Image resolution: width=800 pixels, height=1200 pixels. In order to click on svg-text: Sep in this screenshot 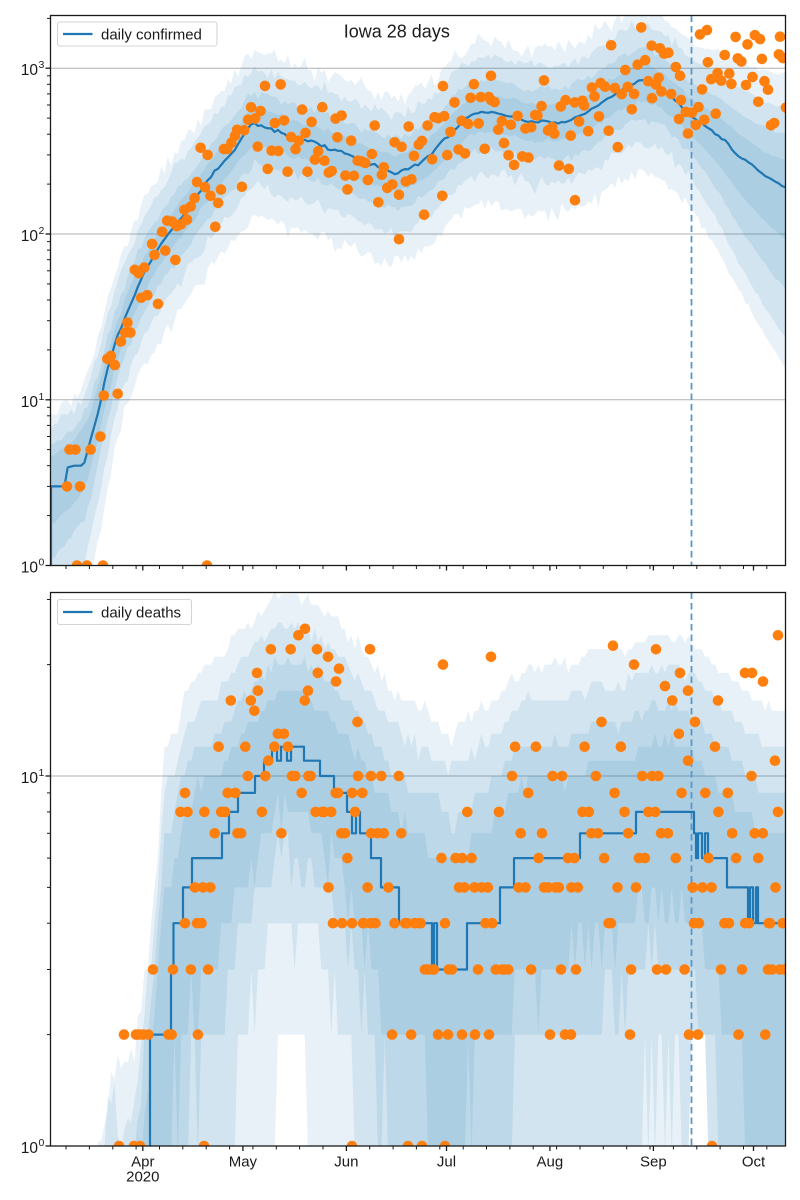, I will do `click(653, 1162)`.